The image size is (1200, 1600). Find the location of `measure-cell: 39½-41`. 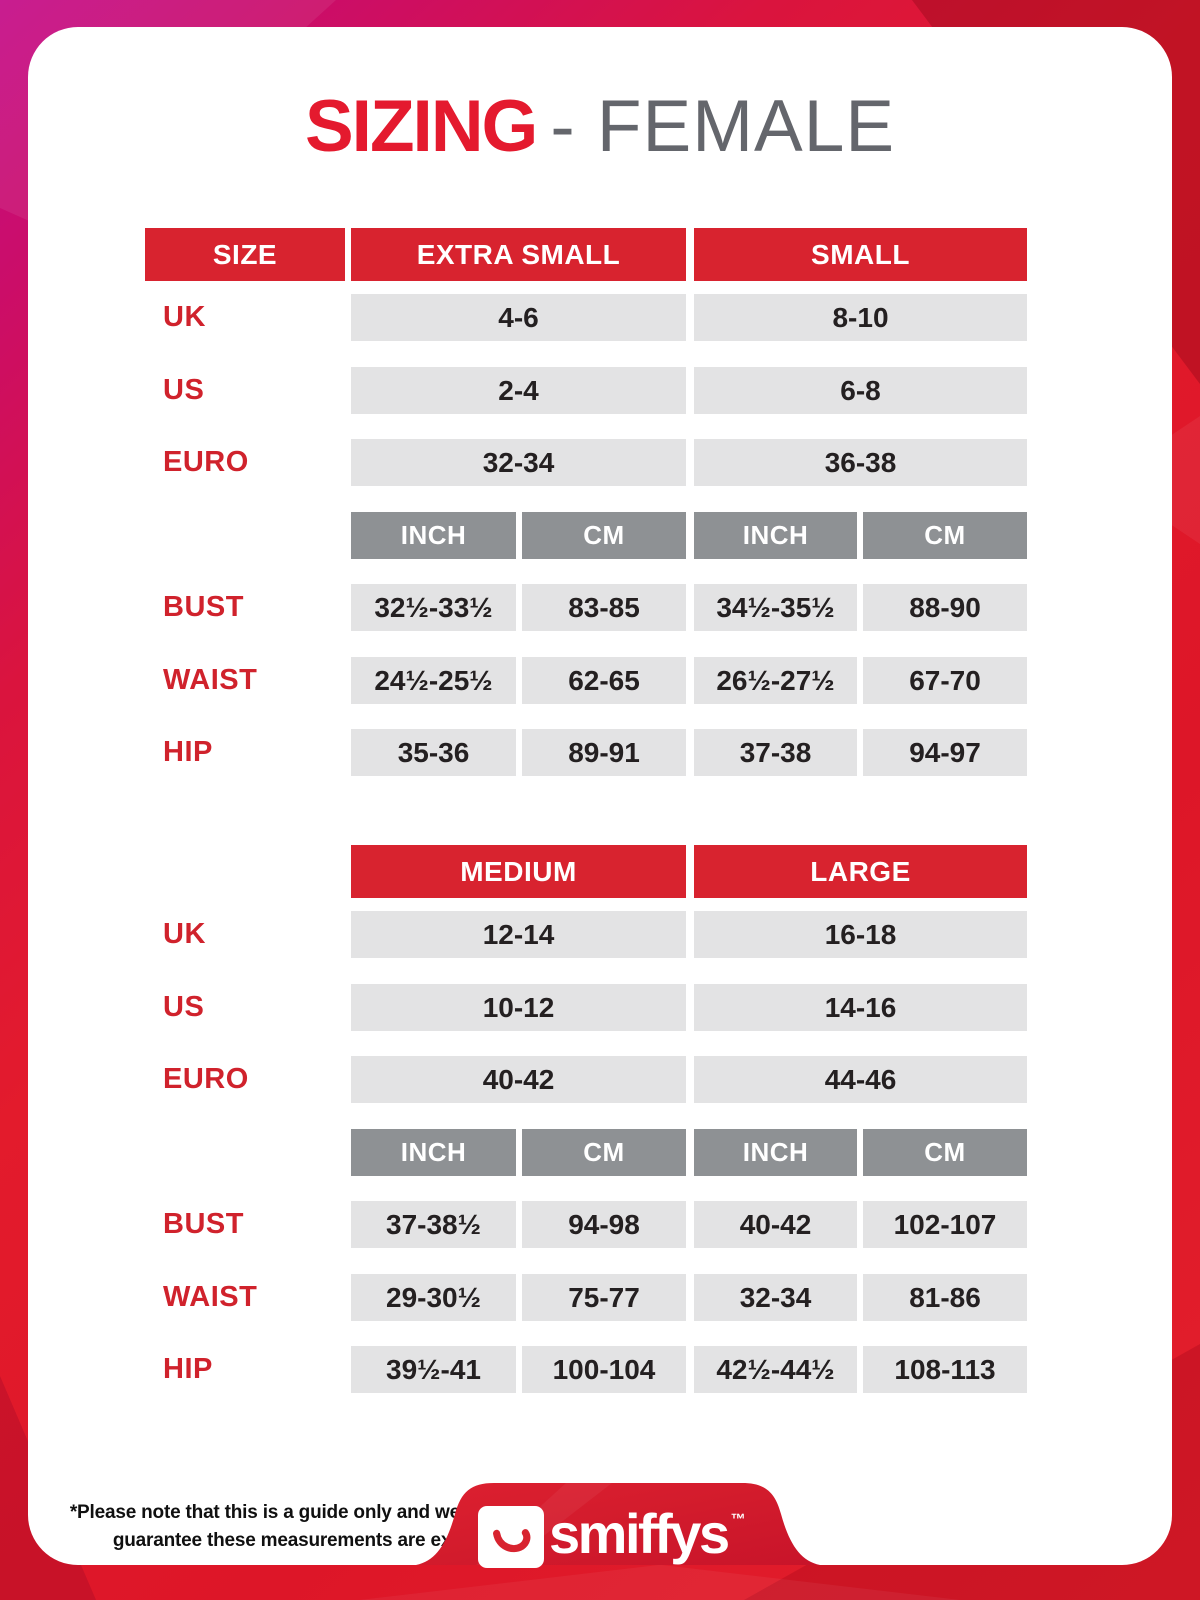

measure-cell: 39½-41 is located at coordinates (433, 1369).